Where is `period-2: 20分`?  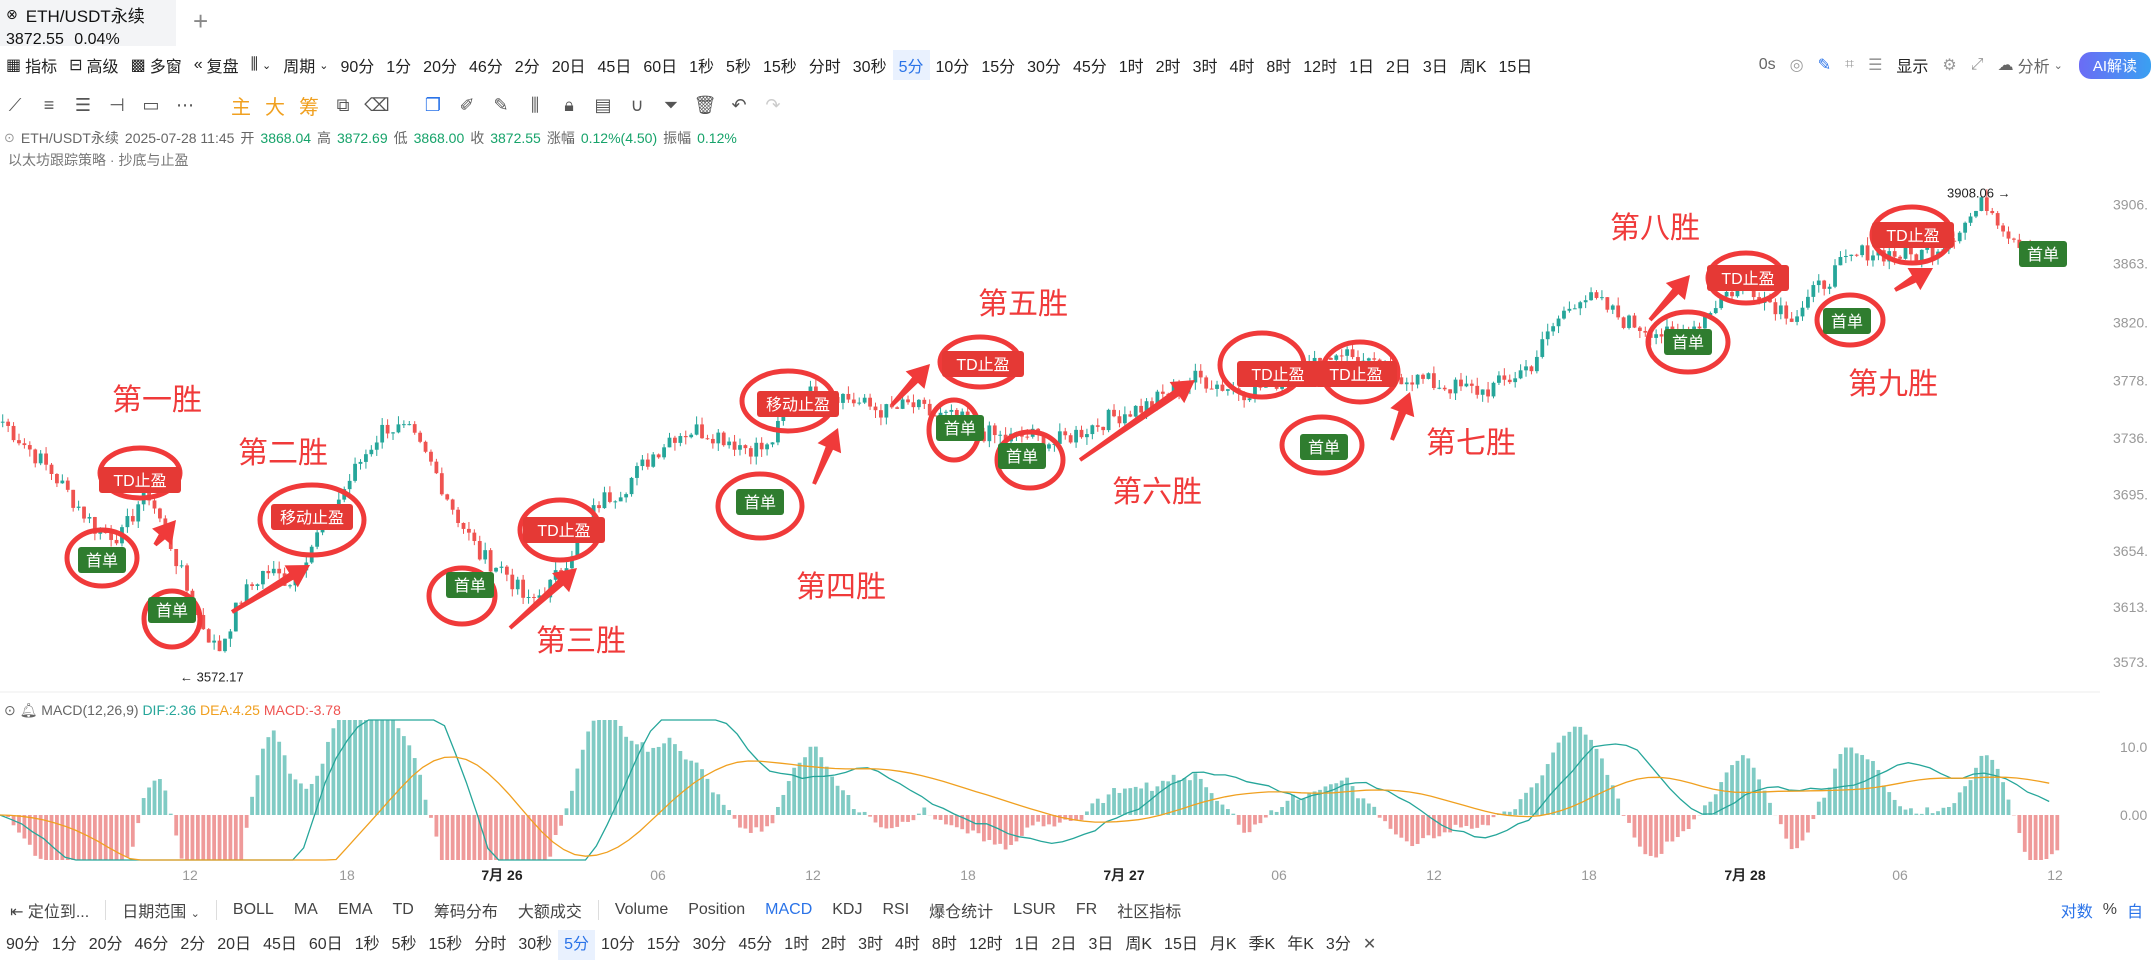
period-2: 20分 is located at coordinates (440, 67).